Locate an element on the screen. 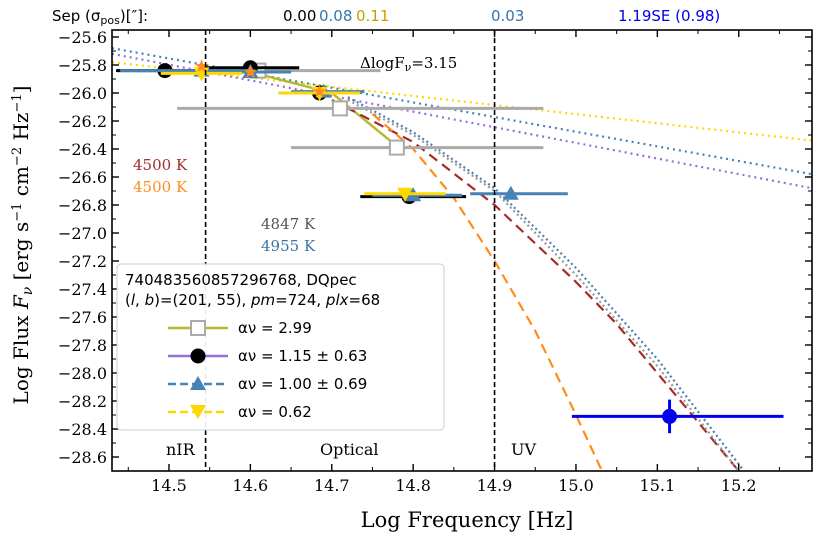 Image resolution: width=830 pixels, height=538 pixels. temp-label-3: 4847 K is located at coordinates (288, 224).